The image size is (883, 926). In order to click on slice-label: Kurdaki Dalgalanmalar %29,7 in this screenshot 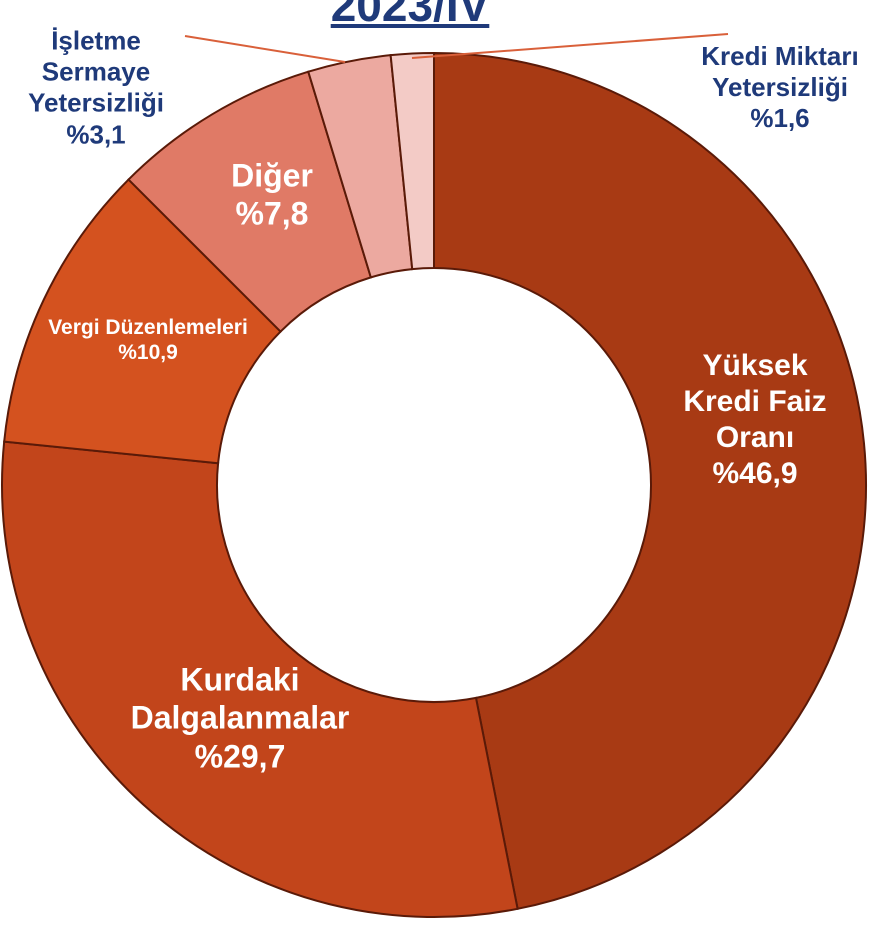, I will do `click(240, 717)`.